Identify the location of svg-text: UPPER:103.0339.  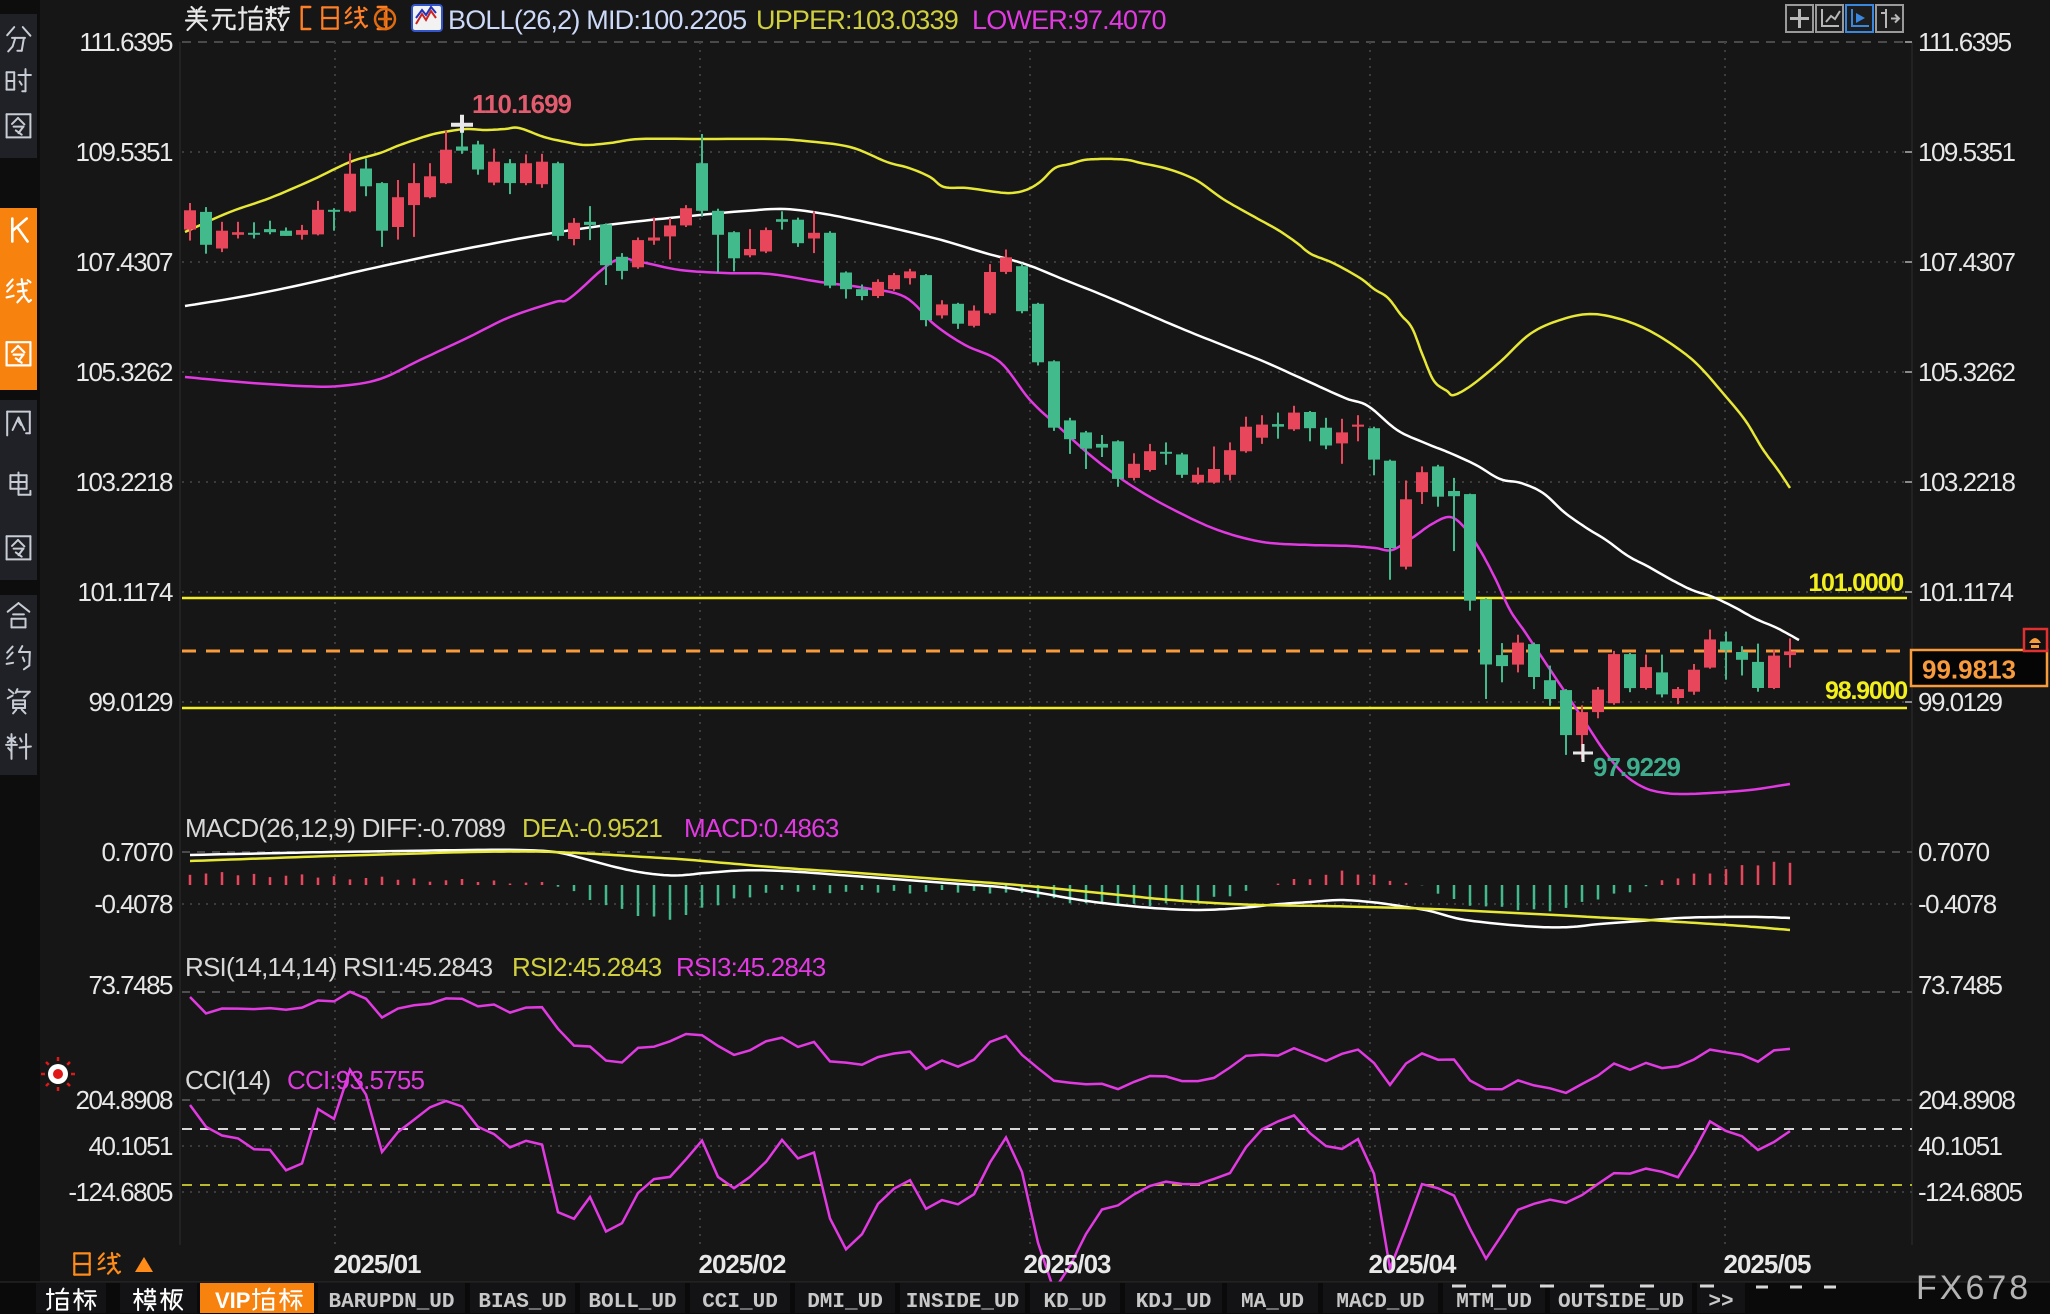
(857, 20).